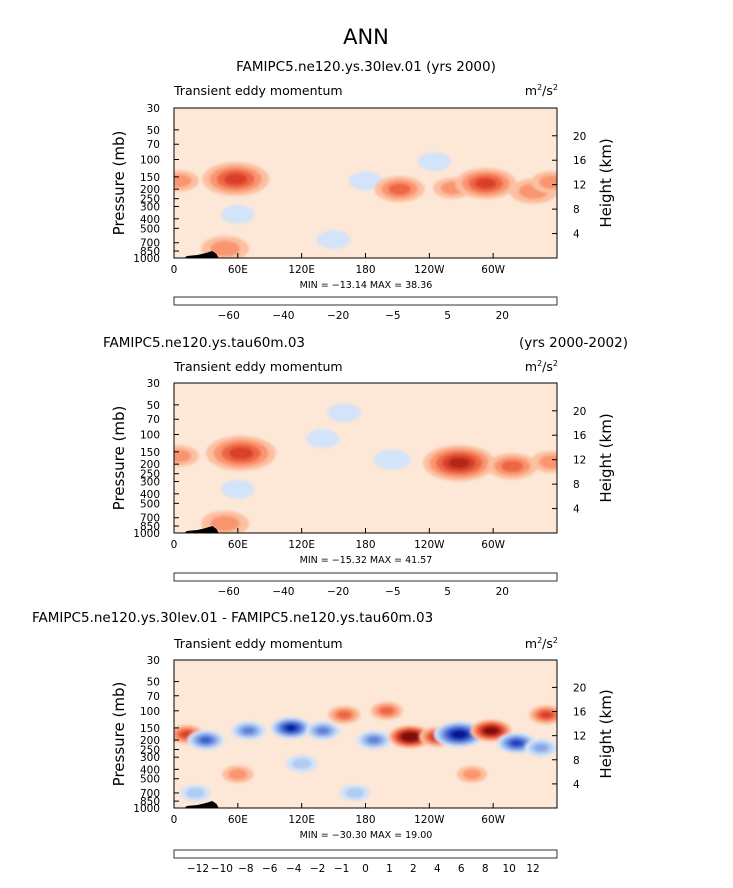 The image size is (733, 888). What do you see at coordinates (153, 109) in the screenshot?
I see `y-tick-label: 30` at bounding box center [153, 109].